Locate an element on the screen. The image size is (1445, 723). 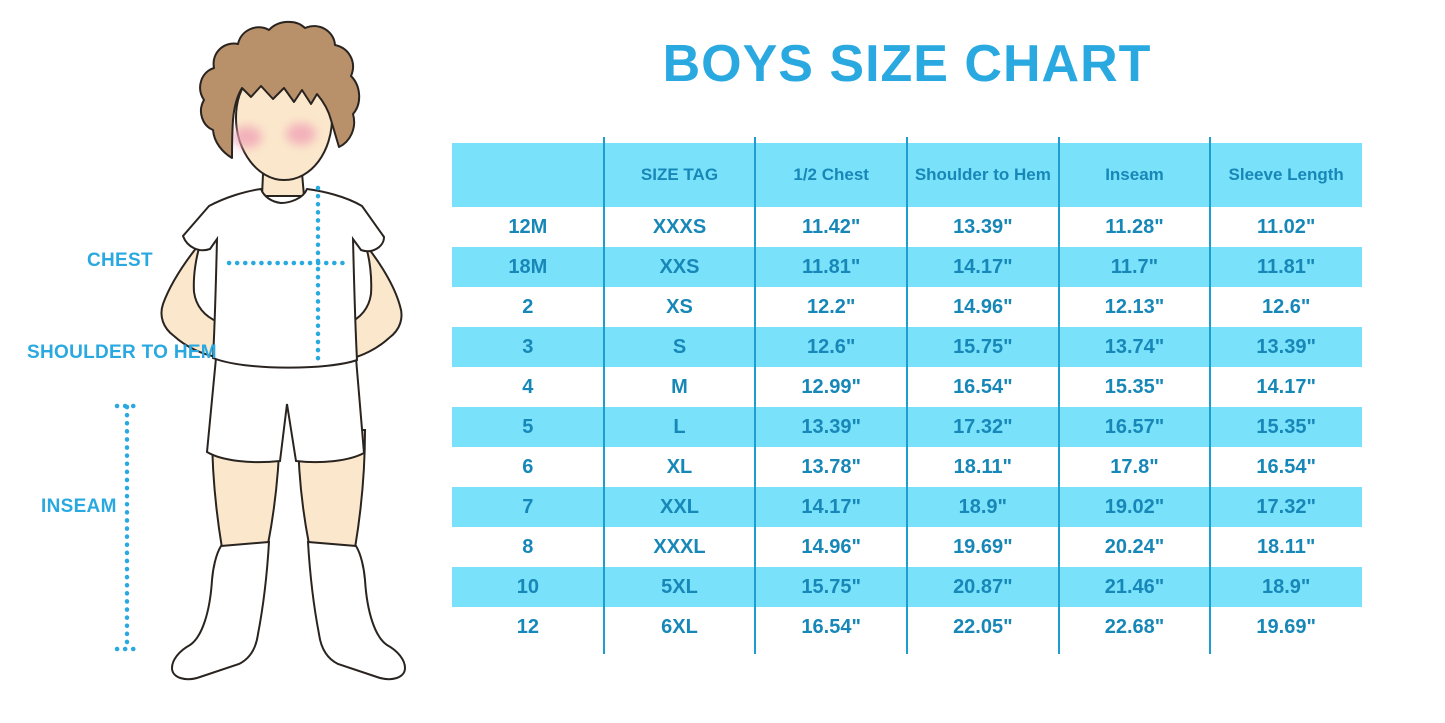
header-cell: Inseam is located at coordinates (1134, 175).